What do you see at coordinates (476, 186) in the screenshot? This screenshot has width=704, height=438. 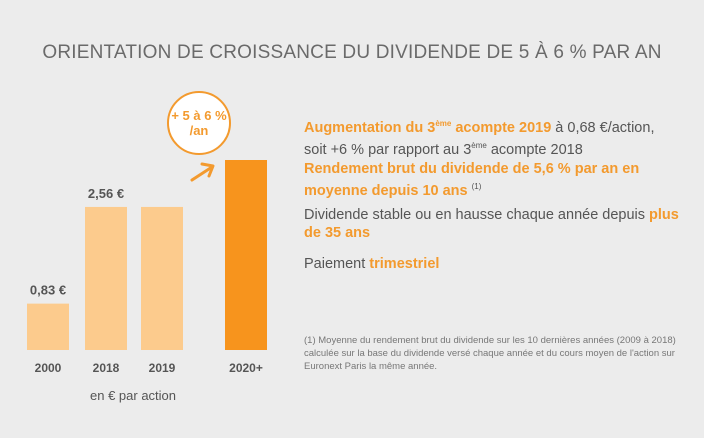 I see `rendement-footnote-ref: (1)` at bounding box center [476, 186].